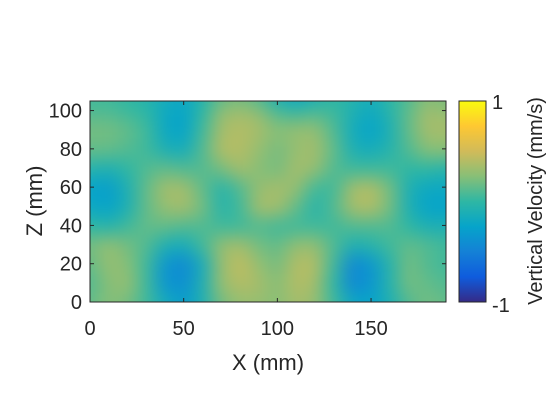 This screenshot has height=420, width=560. I want to click on x-tick-label: 150, so click(370, 329).